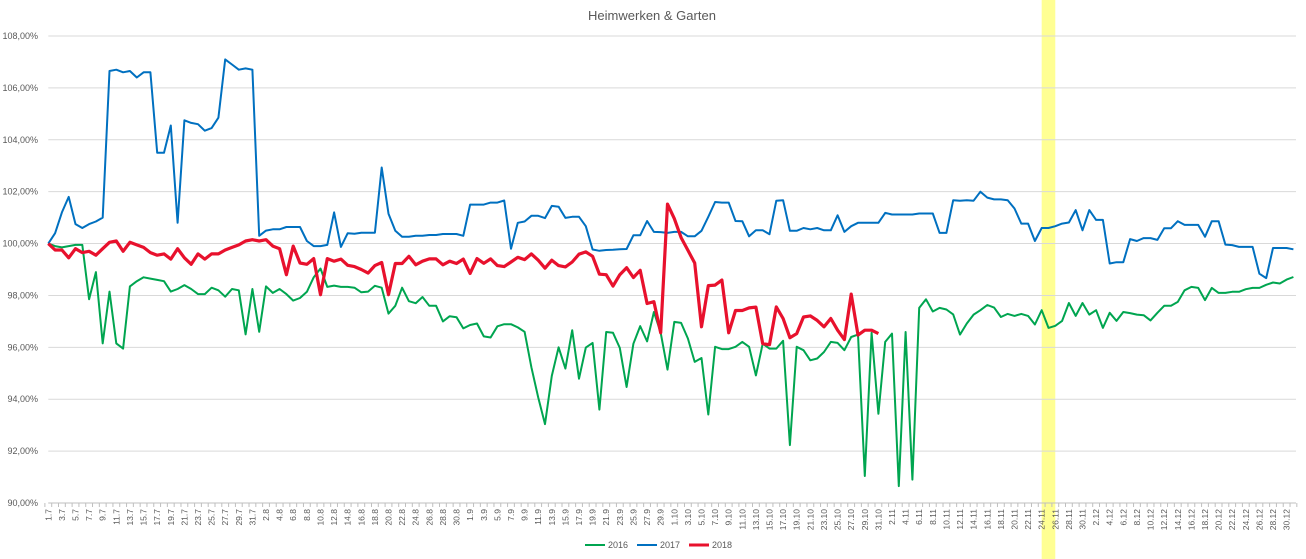  What do you see at coordinates (1178, 520) in the screenshot?
I see `x-tick-label: 14.12` at bounding box center [1178, 520].